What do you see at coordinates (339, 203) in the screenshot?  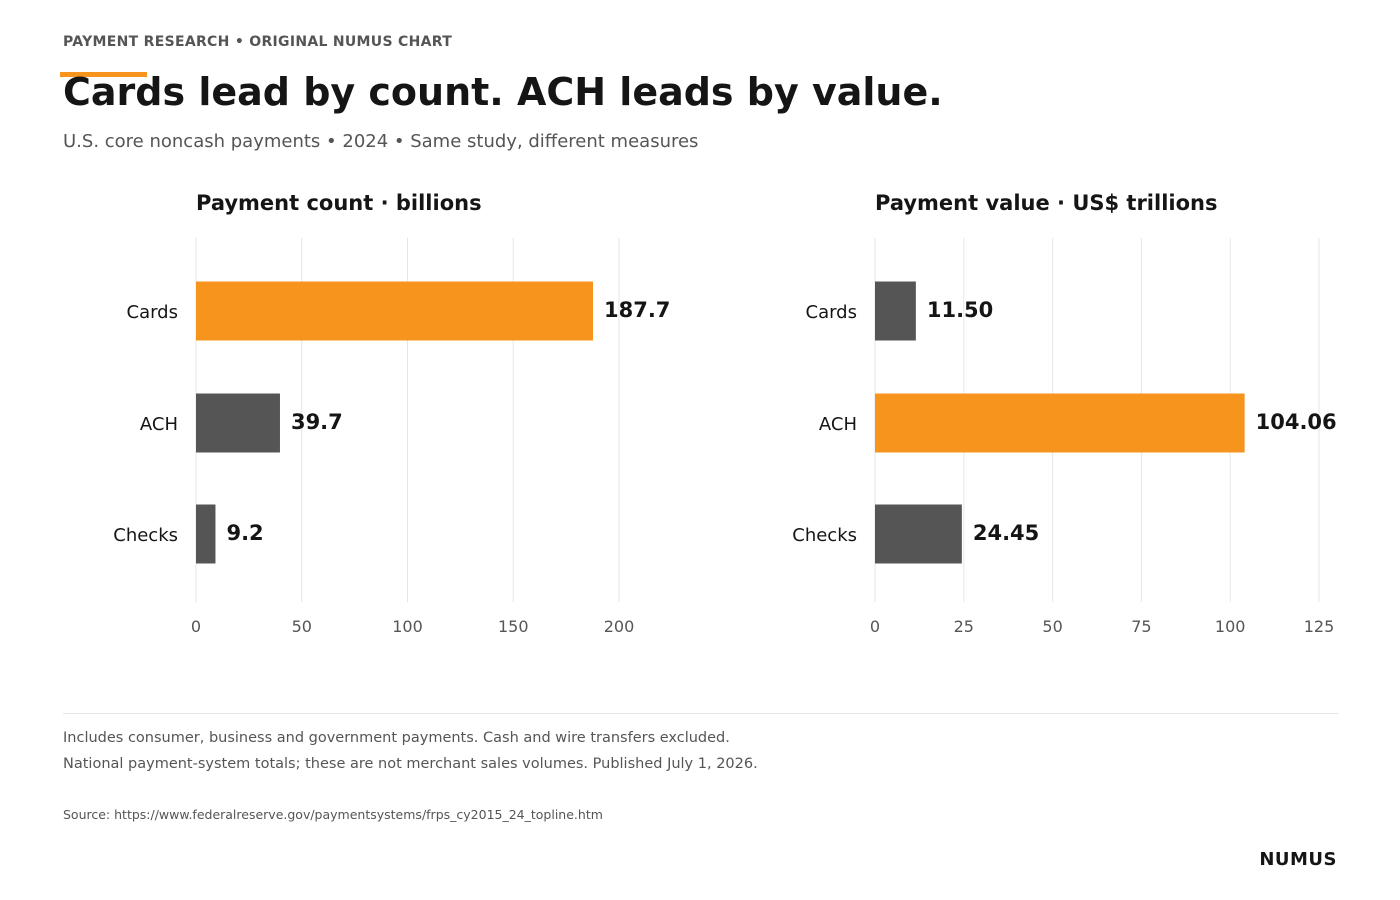 I see `chart-1-title: Payment count · billions` at bounding box center [339, 203].